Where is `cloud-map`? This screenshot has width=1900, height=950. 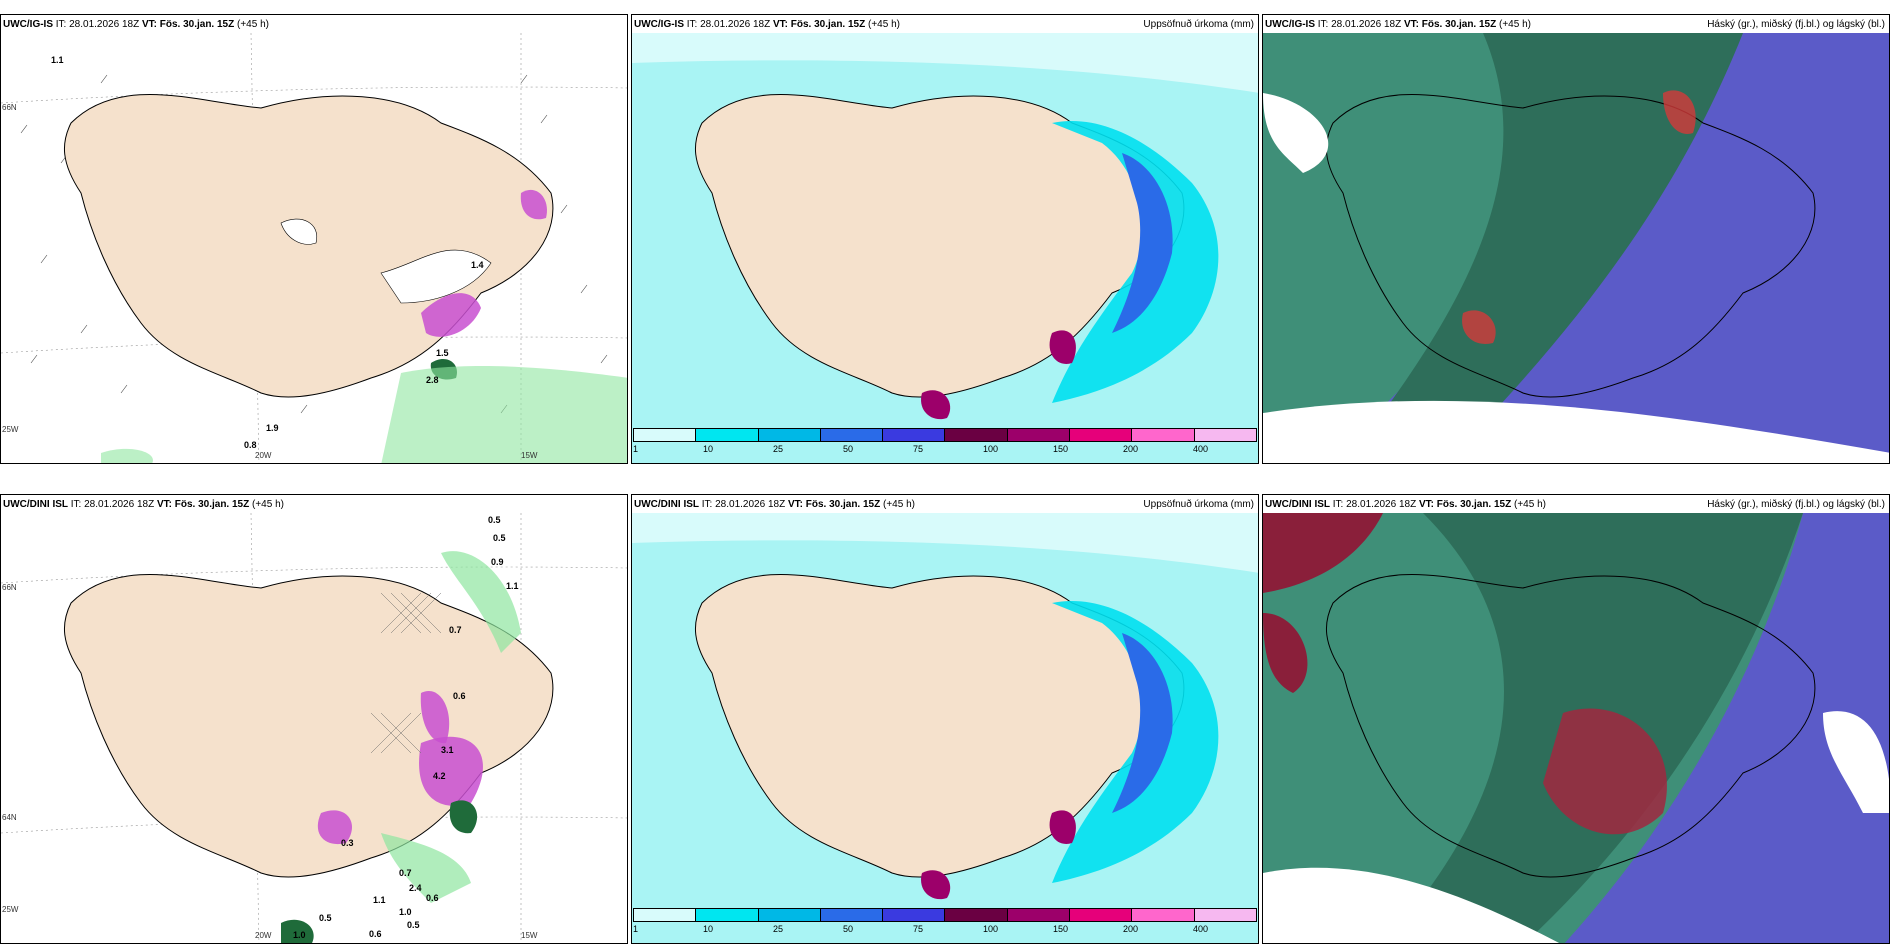 cloud-map is located at coordinates (1576, 248).